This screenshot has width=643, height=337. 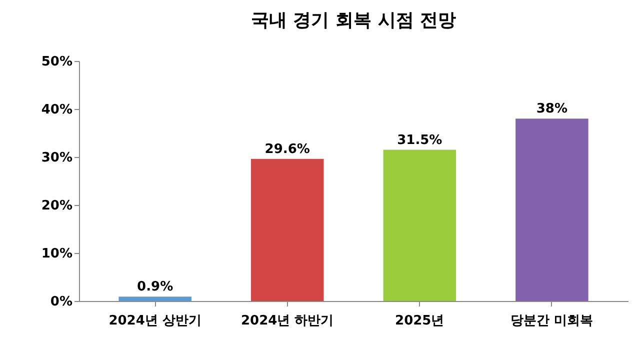 What do you see at coordinates (287, 149) in the screenshot?
I see `data-label: 29.6%` at bounding box center [287, 149].